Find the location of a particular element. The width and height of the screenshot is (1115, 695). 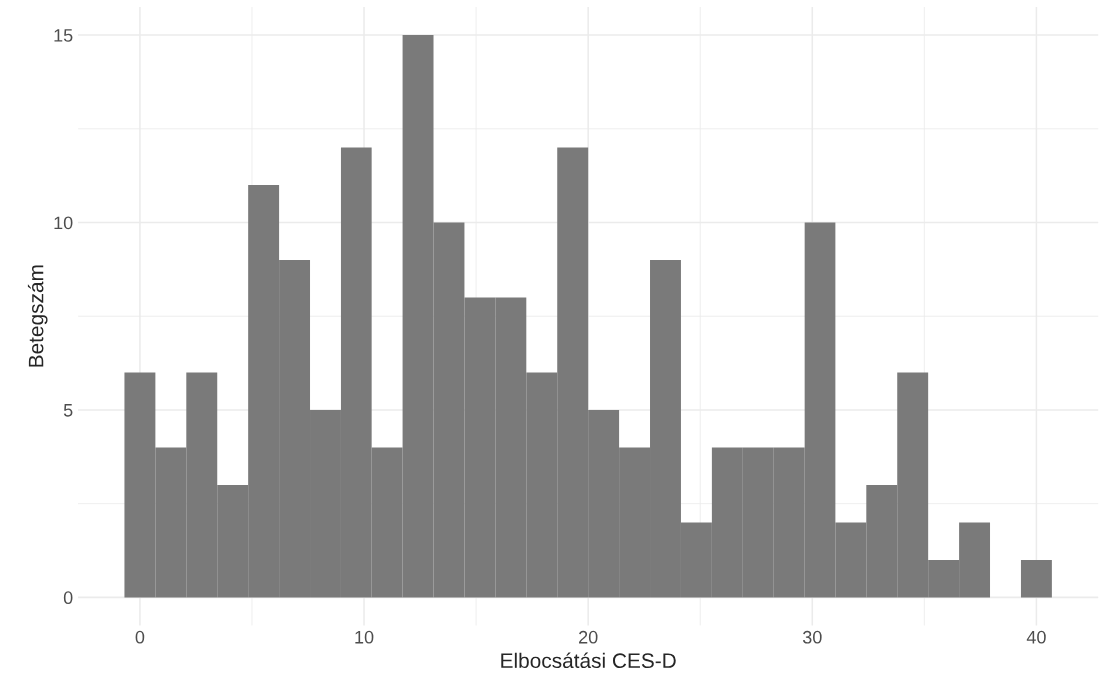

x-tick-label: 0 is located at coordinates (140, 637).